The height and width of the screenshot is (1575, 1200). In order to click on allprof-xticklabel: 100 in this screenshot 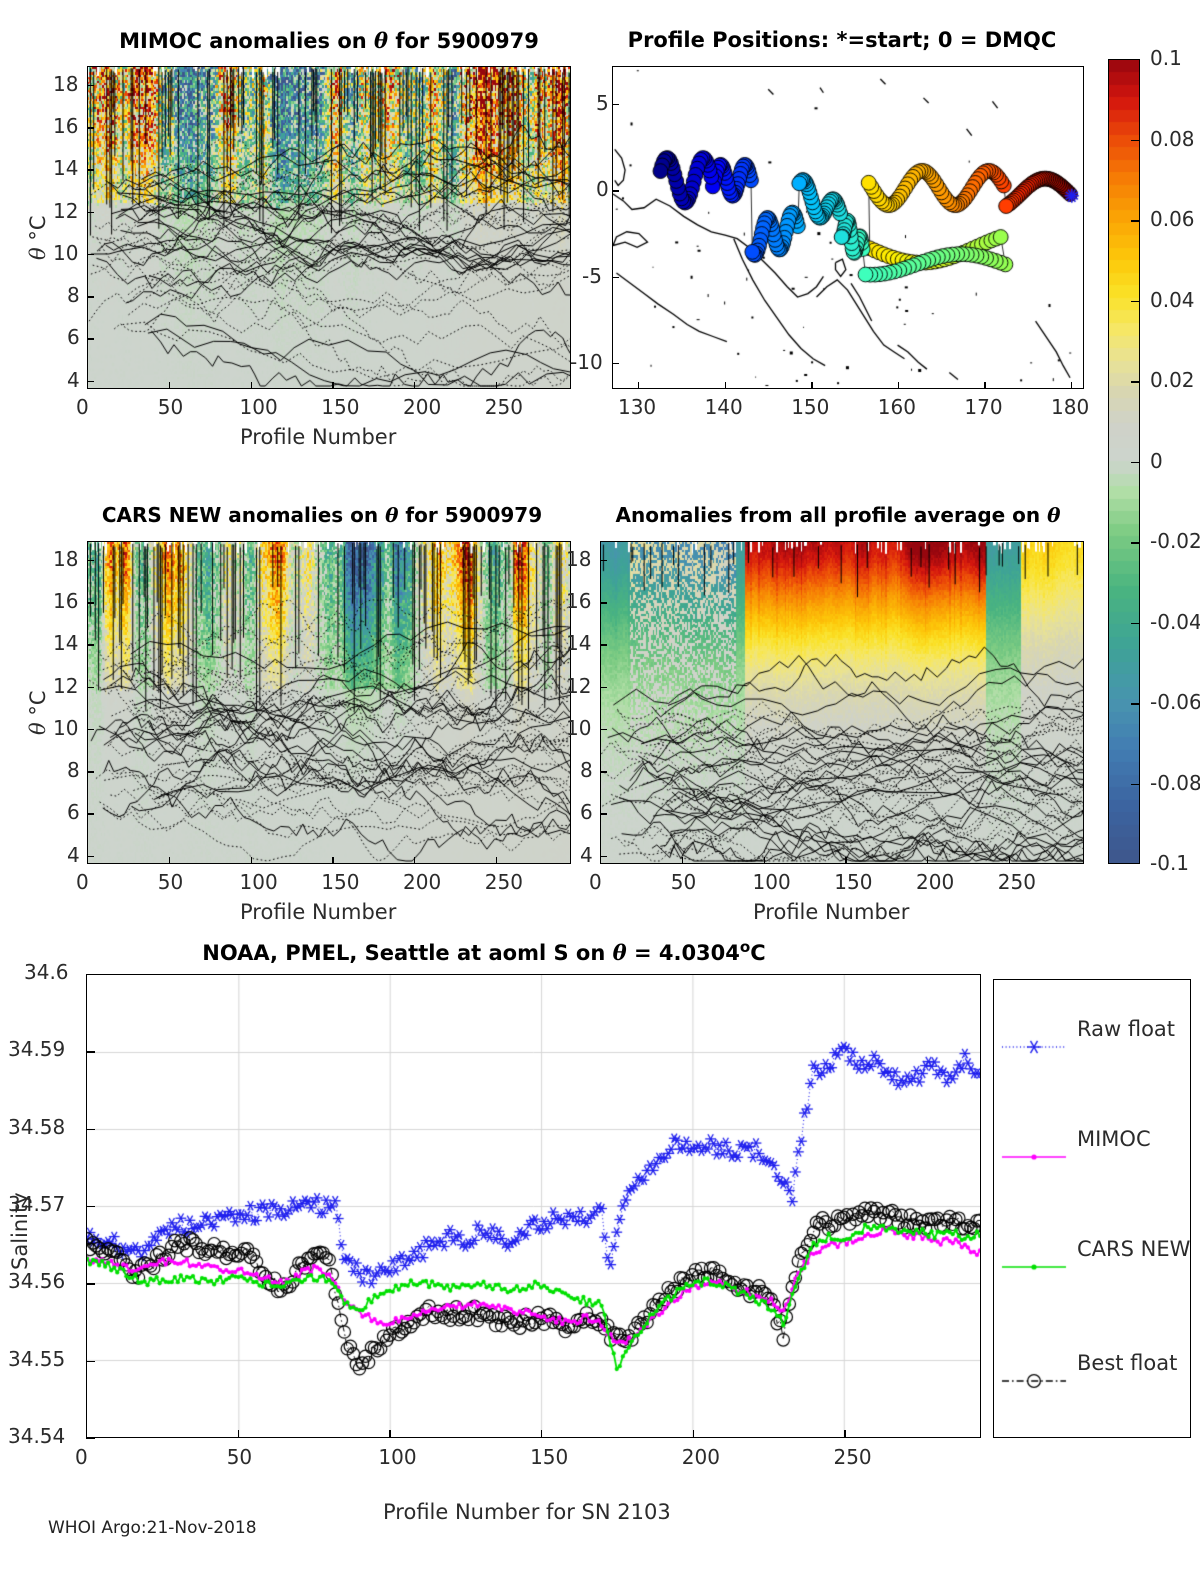, I will do `click(771, 882)`.